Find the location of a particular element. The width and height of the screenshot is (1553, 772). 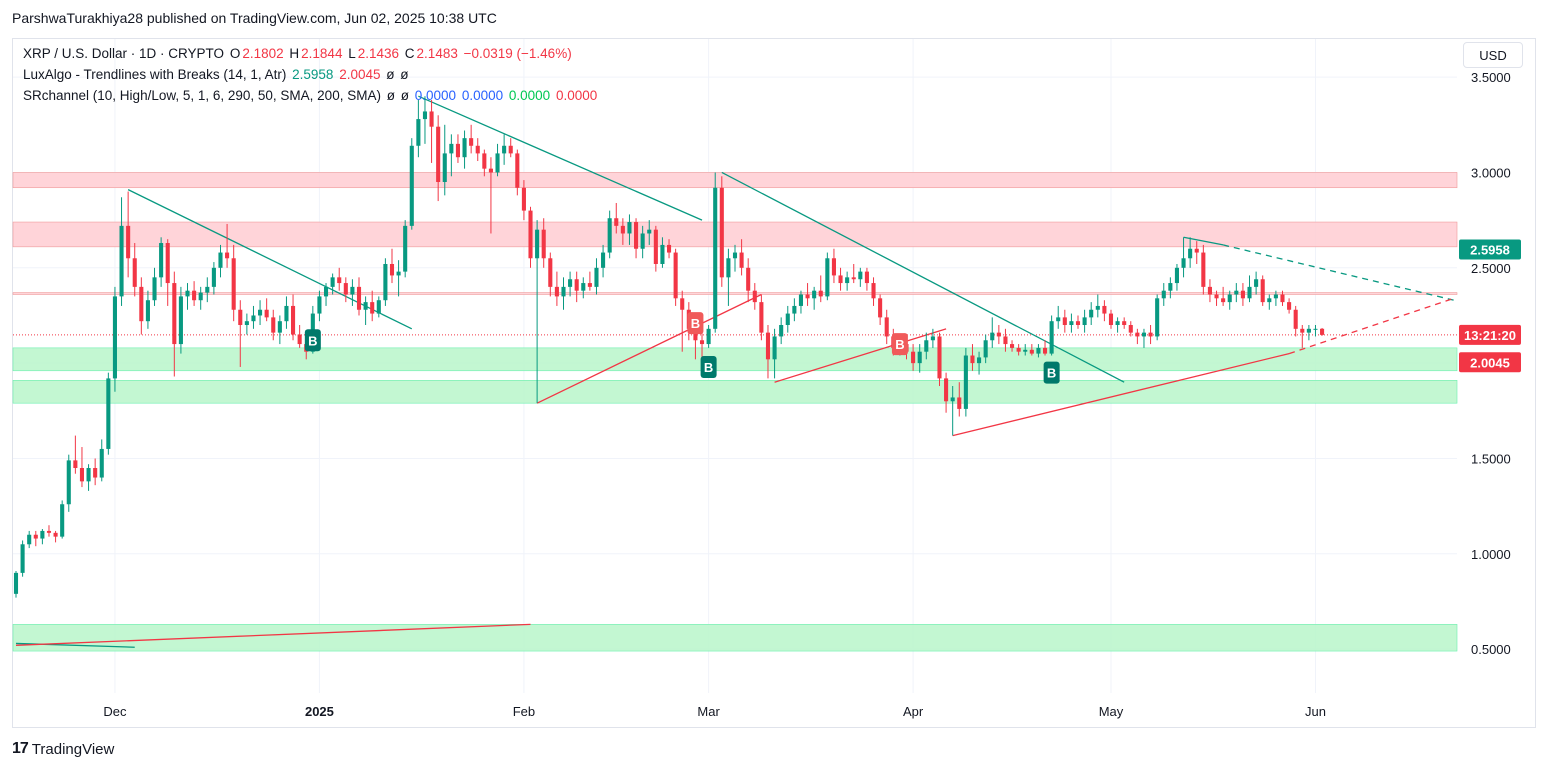

break-badge: B is located at coordinates (899, 344).